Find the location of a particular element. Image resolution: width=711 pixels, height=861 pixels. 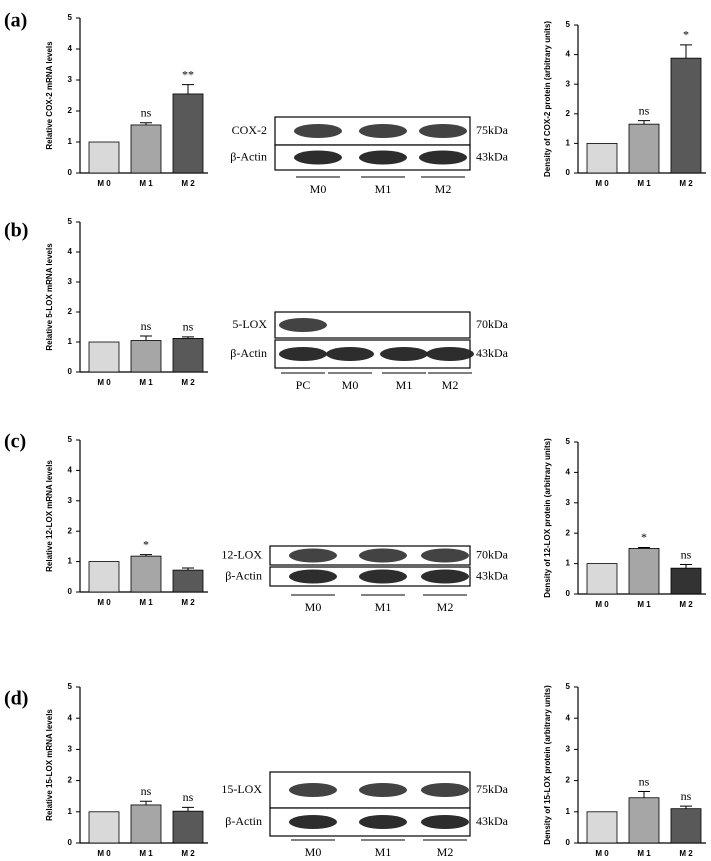

blot-row is located at coordinates (372, 325).